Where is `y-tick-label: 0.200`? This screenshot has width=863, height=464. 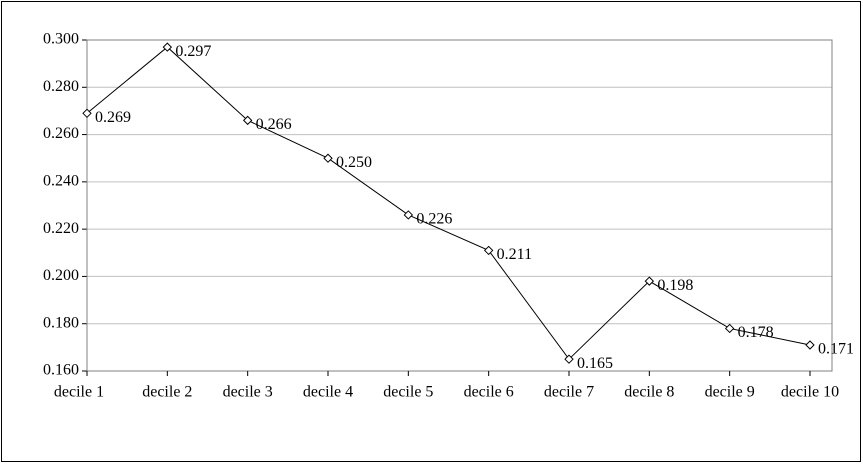 y-tick-label: 0.200 is located at coordinates (61, 275).